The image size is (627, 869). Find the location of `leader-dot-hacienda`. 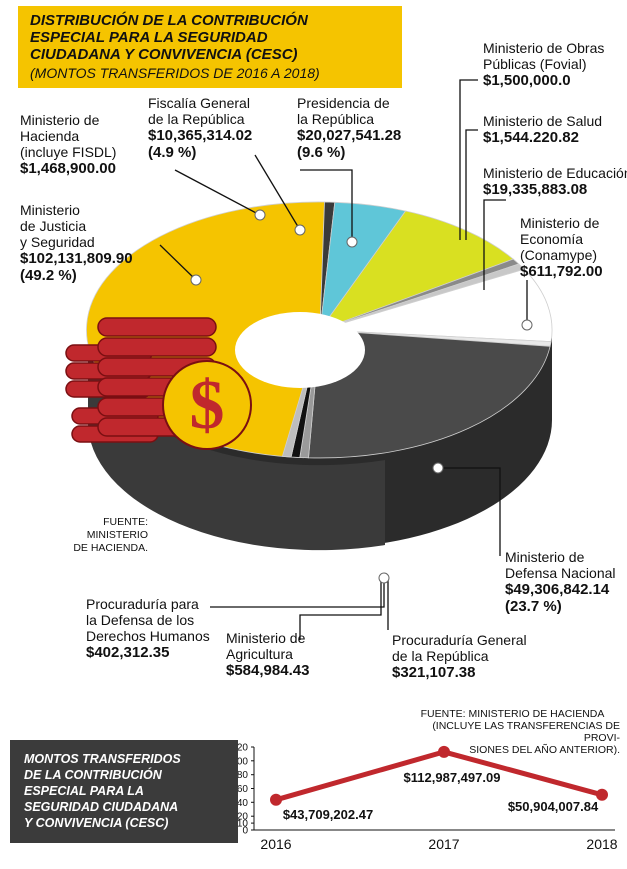

leader-dot-hacienda is located at coordinates (260, 215).